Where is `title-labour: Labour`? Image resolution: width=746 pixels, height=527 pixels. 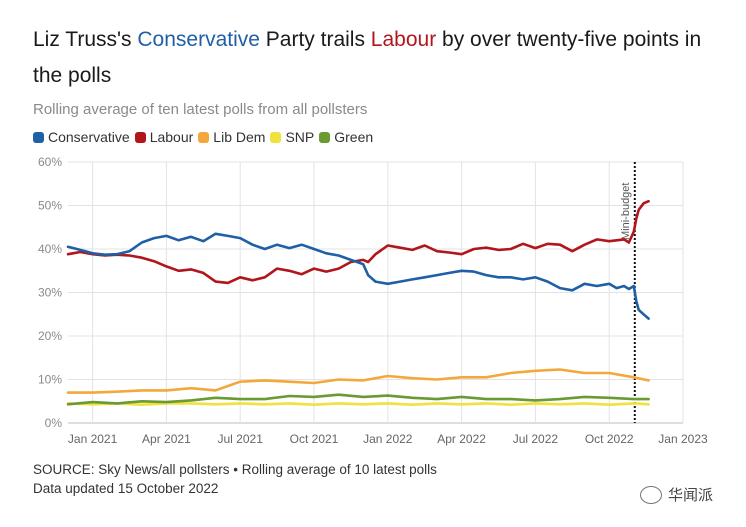 title-labour: Labour is located at coordinates (403, 39).